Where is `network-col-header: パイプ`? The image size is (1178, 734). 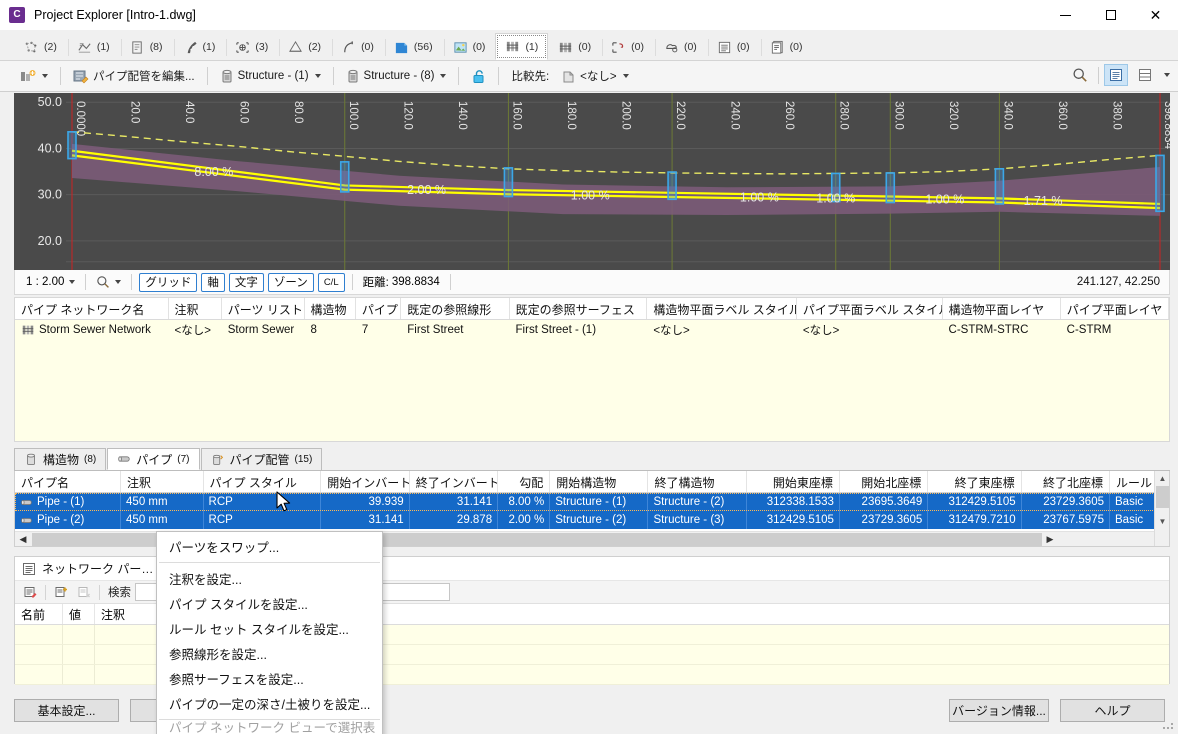 network-col-header: パイプ is located at coordinates (379, 308).